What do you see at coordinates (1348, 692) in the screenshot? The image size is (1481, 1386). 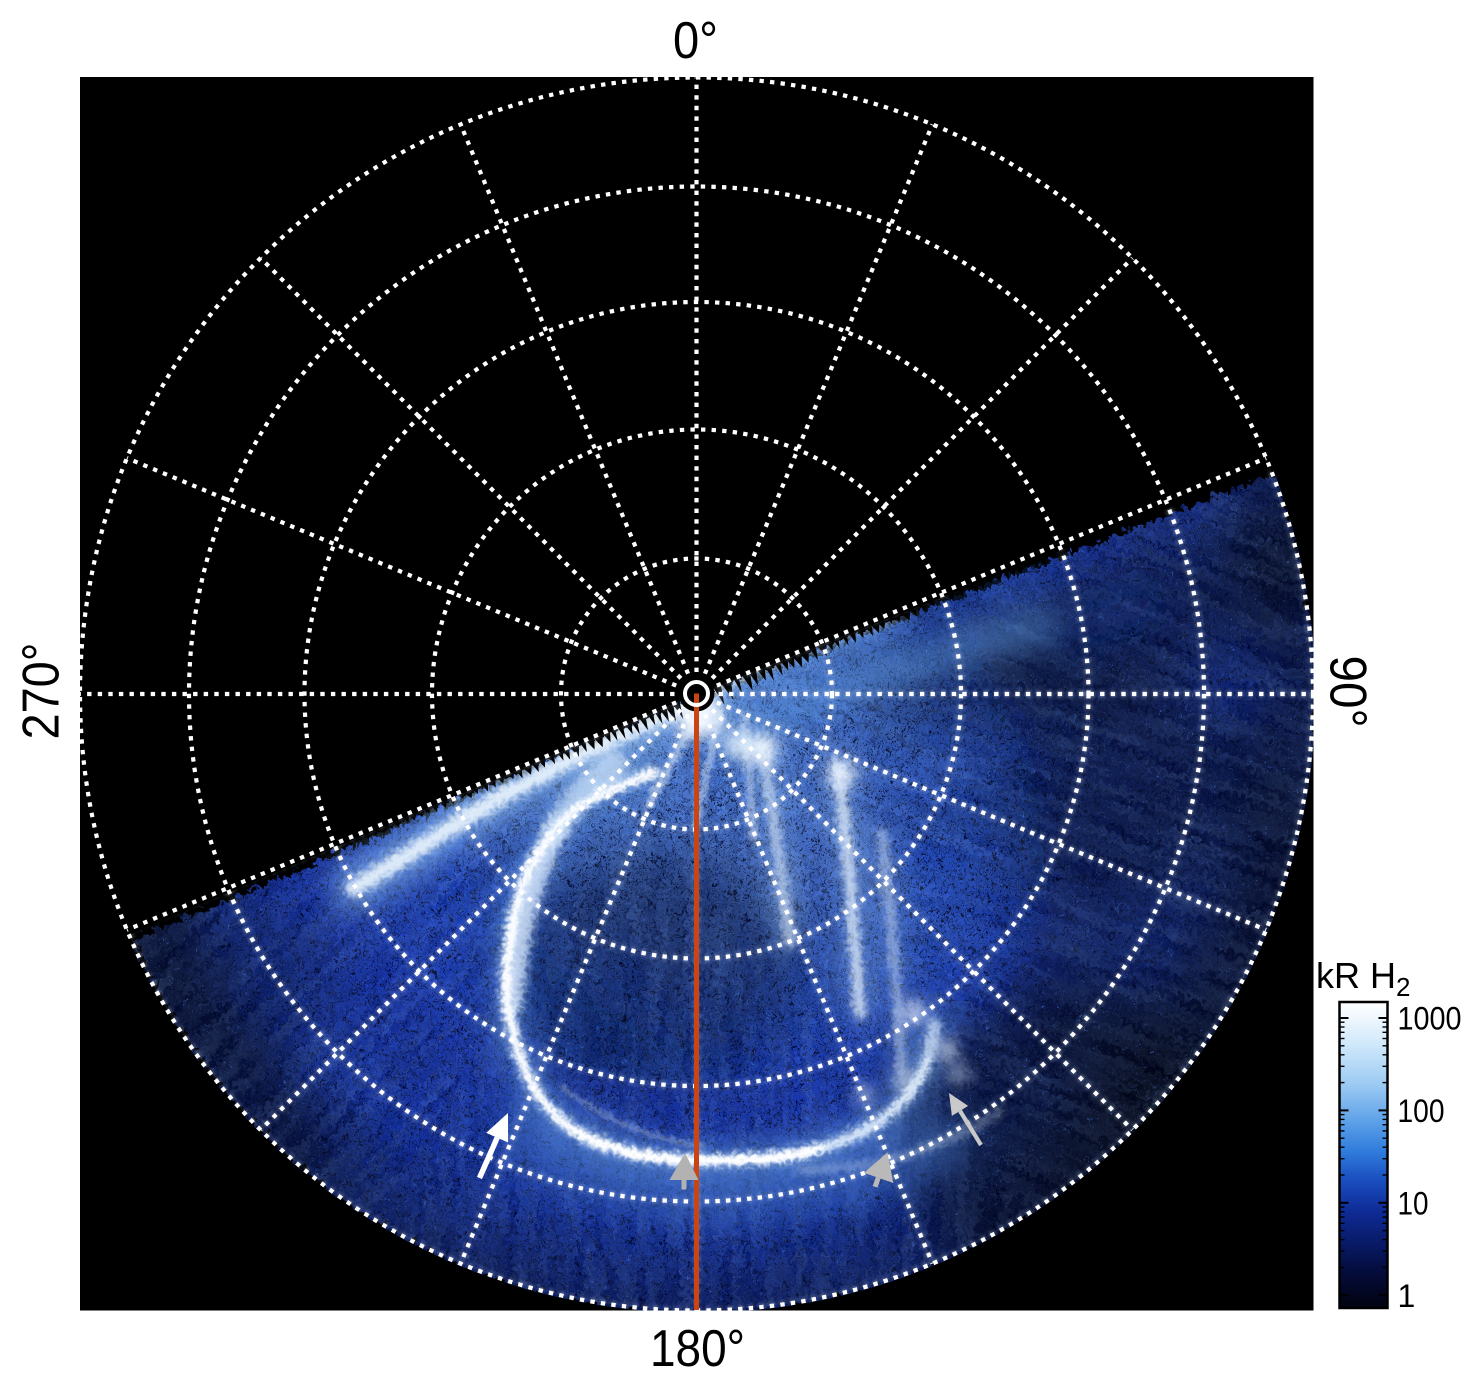 I see `svg-text: 90°` at bounding box center [1348, 692].